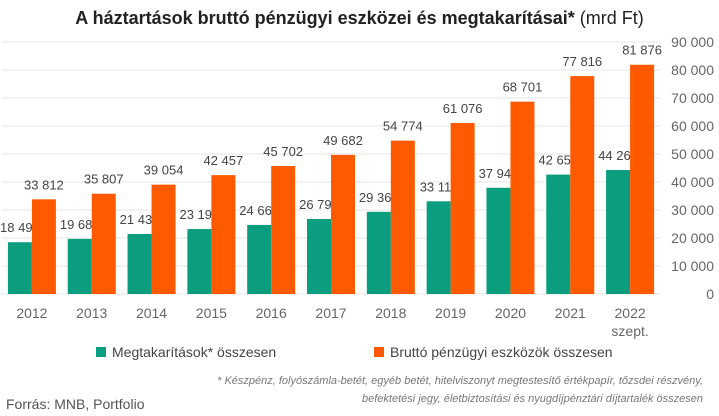 Image resolution: width=719 pixels, height=416 pixels. Describe the element at coordinates (692, 70) in the screenshot. I see `y-tick-label: 80 000` at that location.